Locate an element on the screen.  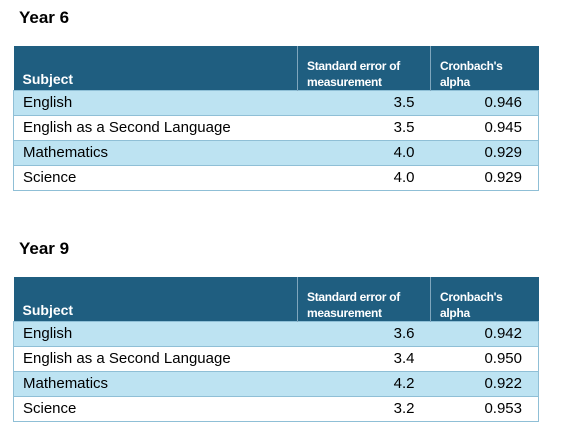
table-row: Science 4.0 0.929 is located at coordinates (276, 177).